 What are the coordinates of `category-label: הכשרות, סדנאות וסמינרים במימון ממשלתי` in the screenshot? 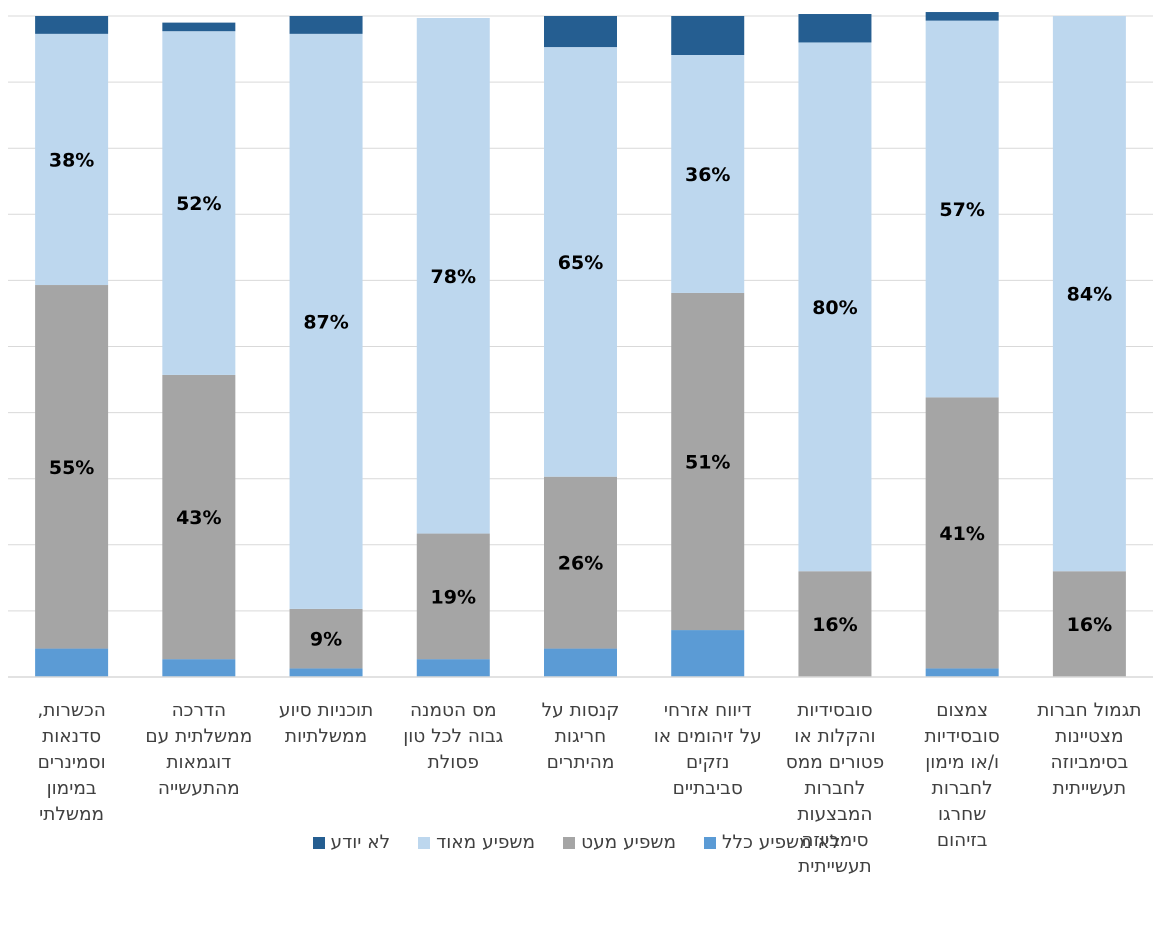 It's located at (71, 762).